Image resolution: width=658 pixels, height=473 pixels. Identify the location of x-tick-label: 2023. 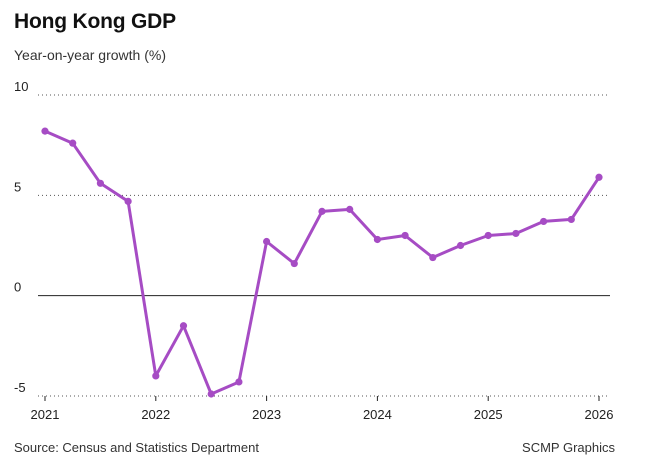
(266, 414).